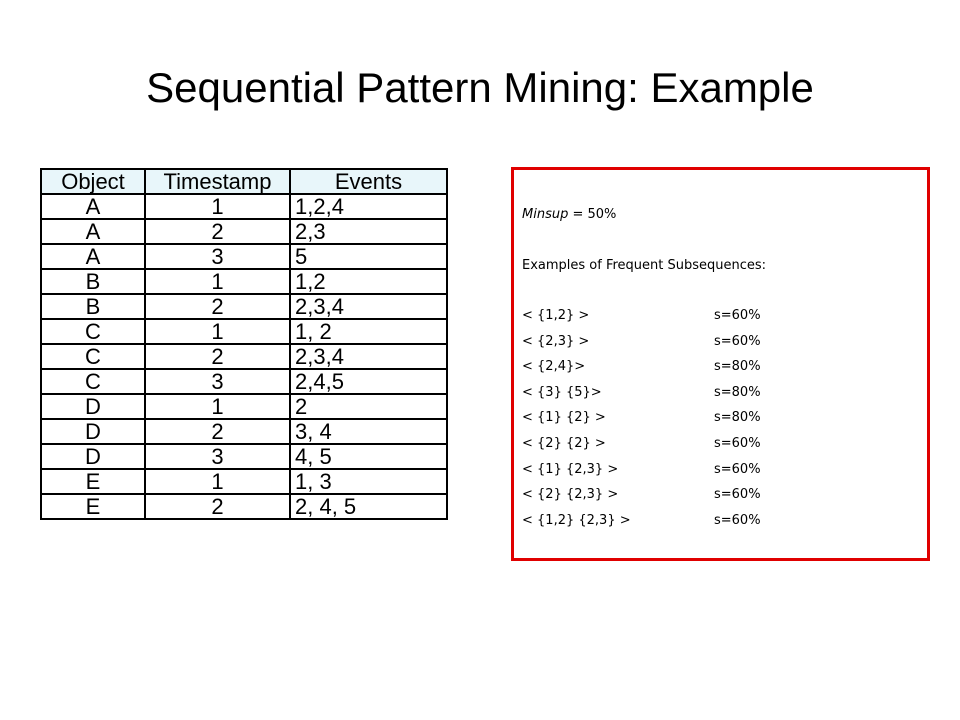  What do you see at coordinates (368, 506) in the screenshot?
I see `table-cell: 2, 4, 5` at bounding box center [368, 506].